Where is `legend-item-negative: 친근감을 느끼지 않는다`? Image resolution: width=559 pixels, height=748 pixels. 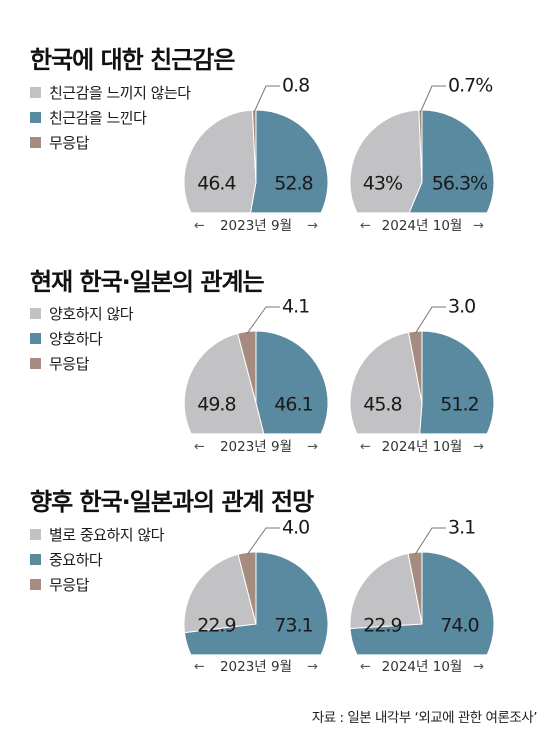 legend-item-negative: 친근감을 느끼지 않는다 is located at coordinates (110, 92).